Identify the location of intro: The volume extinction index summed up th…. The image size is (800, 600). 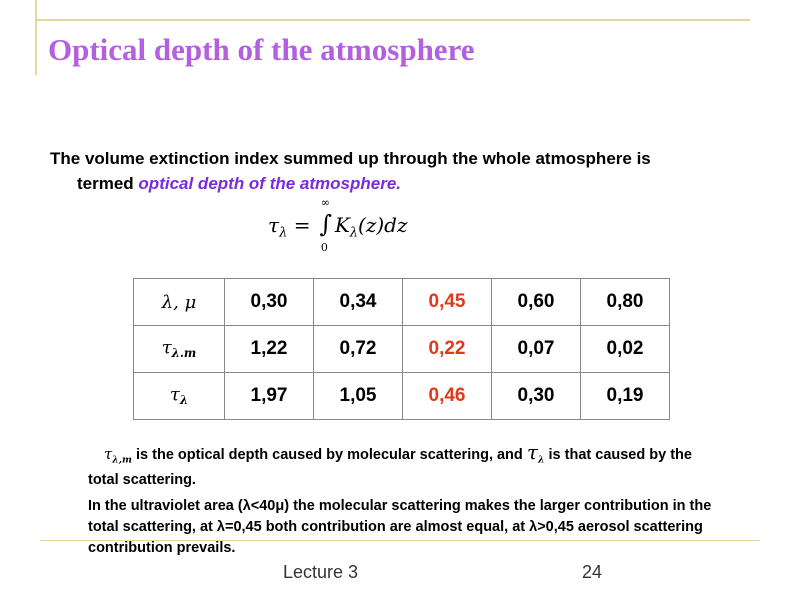
(350, 171).